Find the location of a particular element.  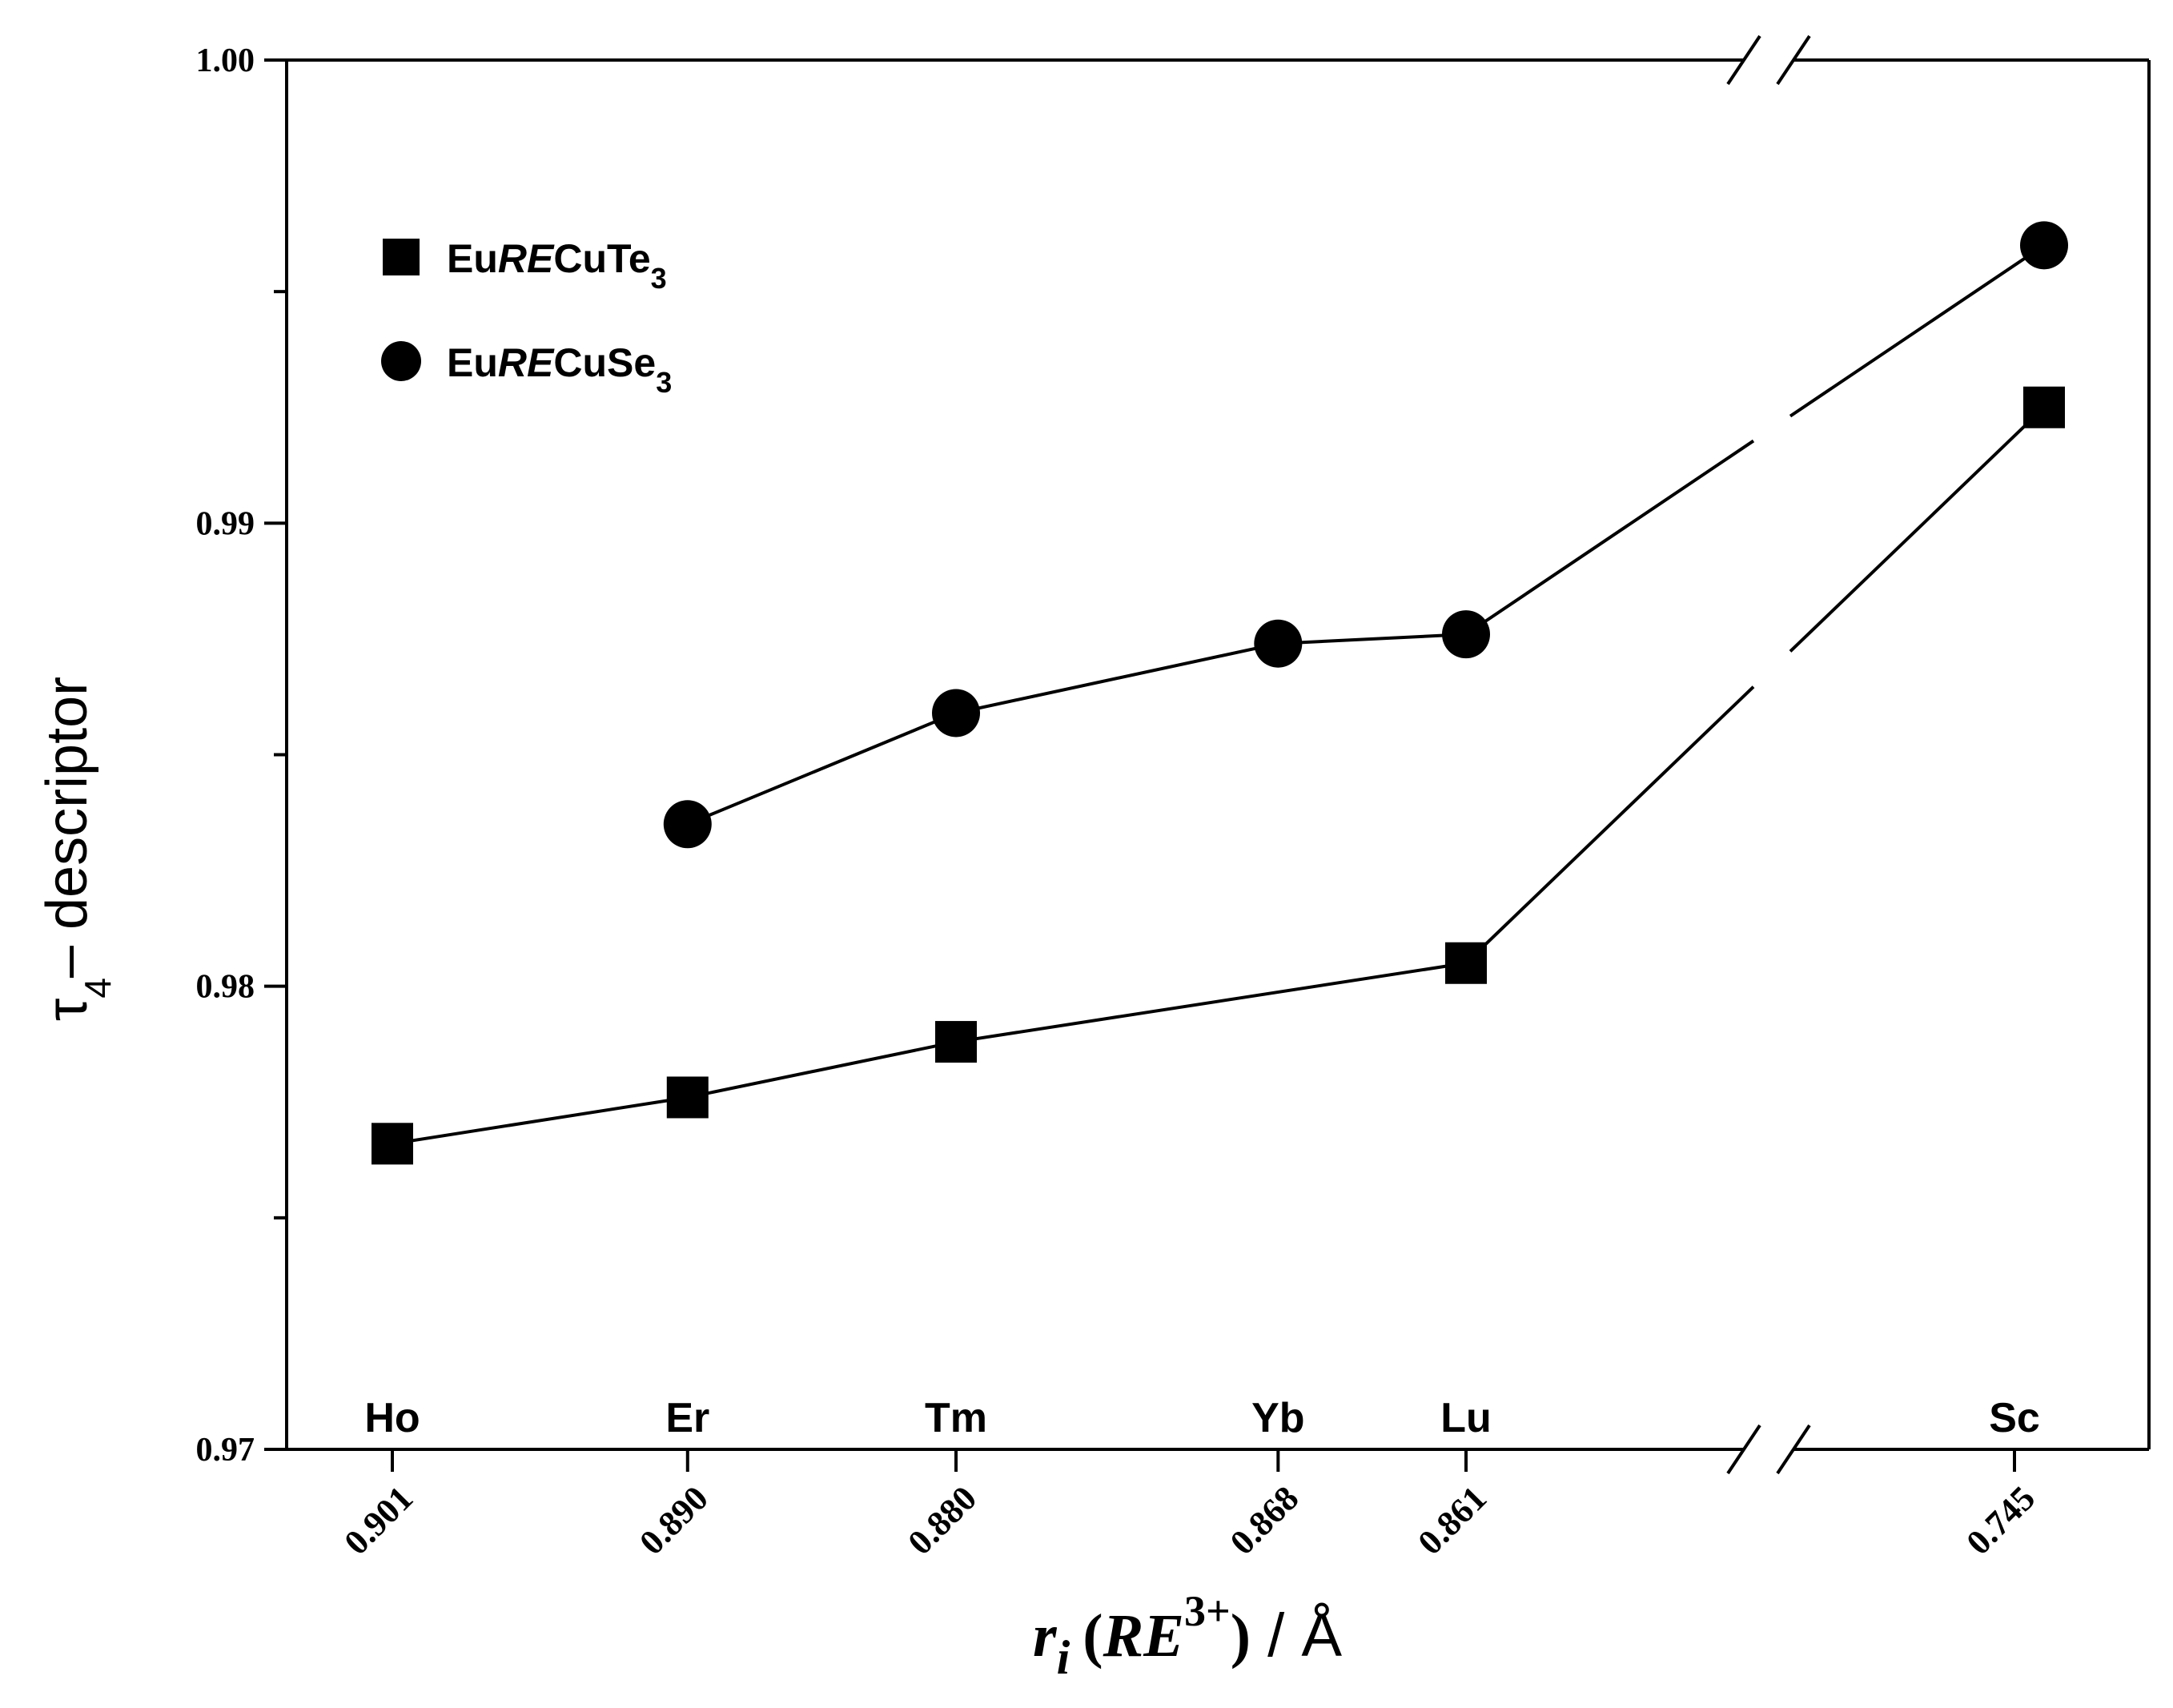

svg-text: τ4– descriptor is located at coordinates (76, 849).